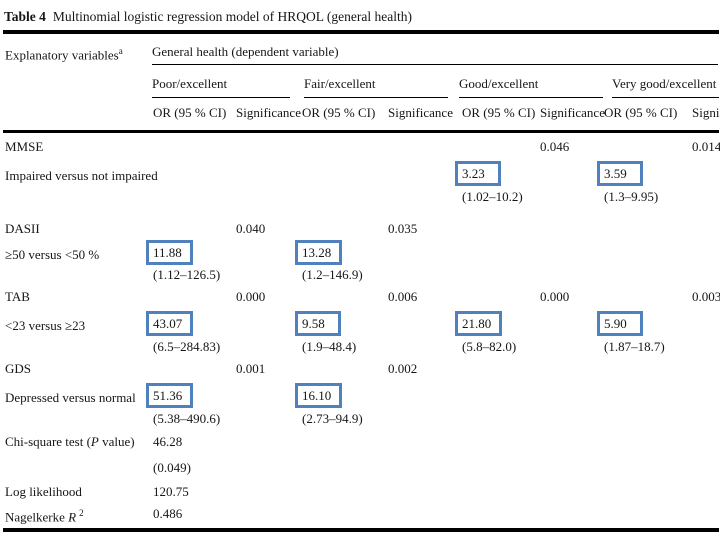 This screenshot has width=720, height=540. What do you see at coordinates (360, 203) in the screenshot?
I see `row-mmse-ci: (1.02–10.2) (1.3–9.95)` at bounding box center [360, 203].